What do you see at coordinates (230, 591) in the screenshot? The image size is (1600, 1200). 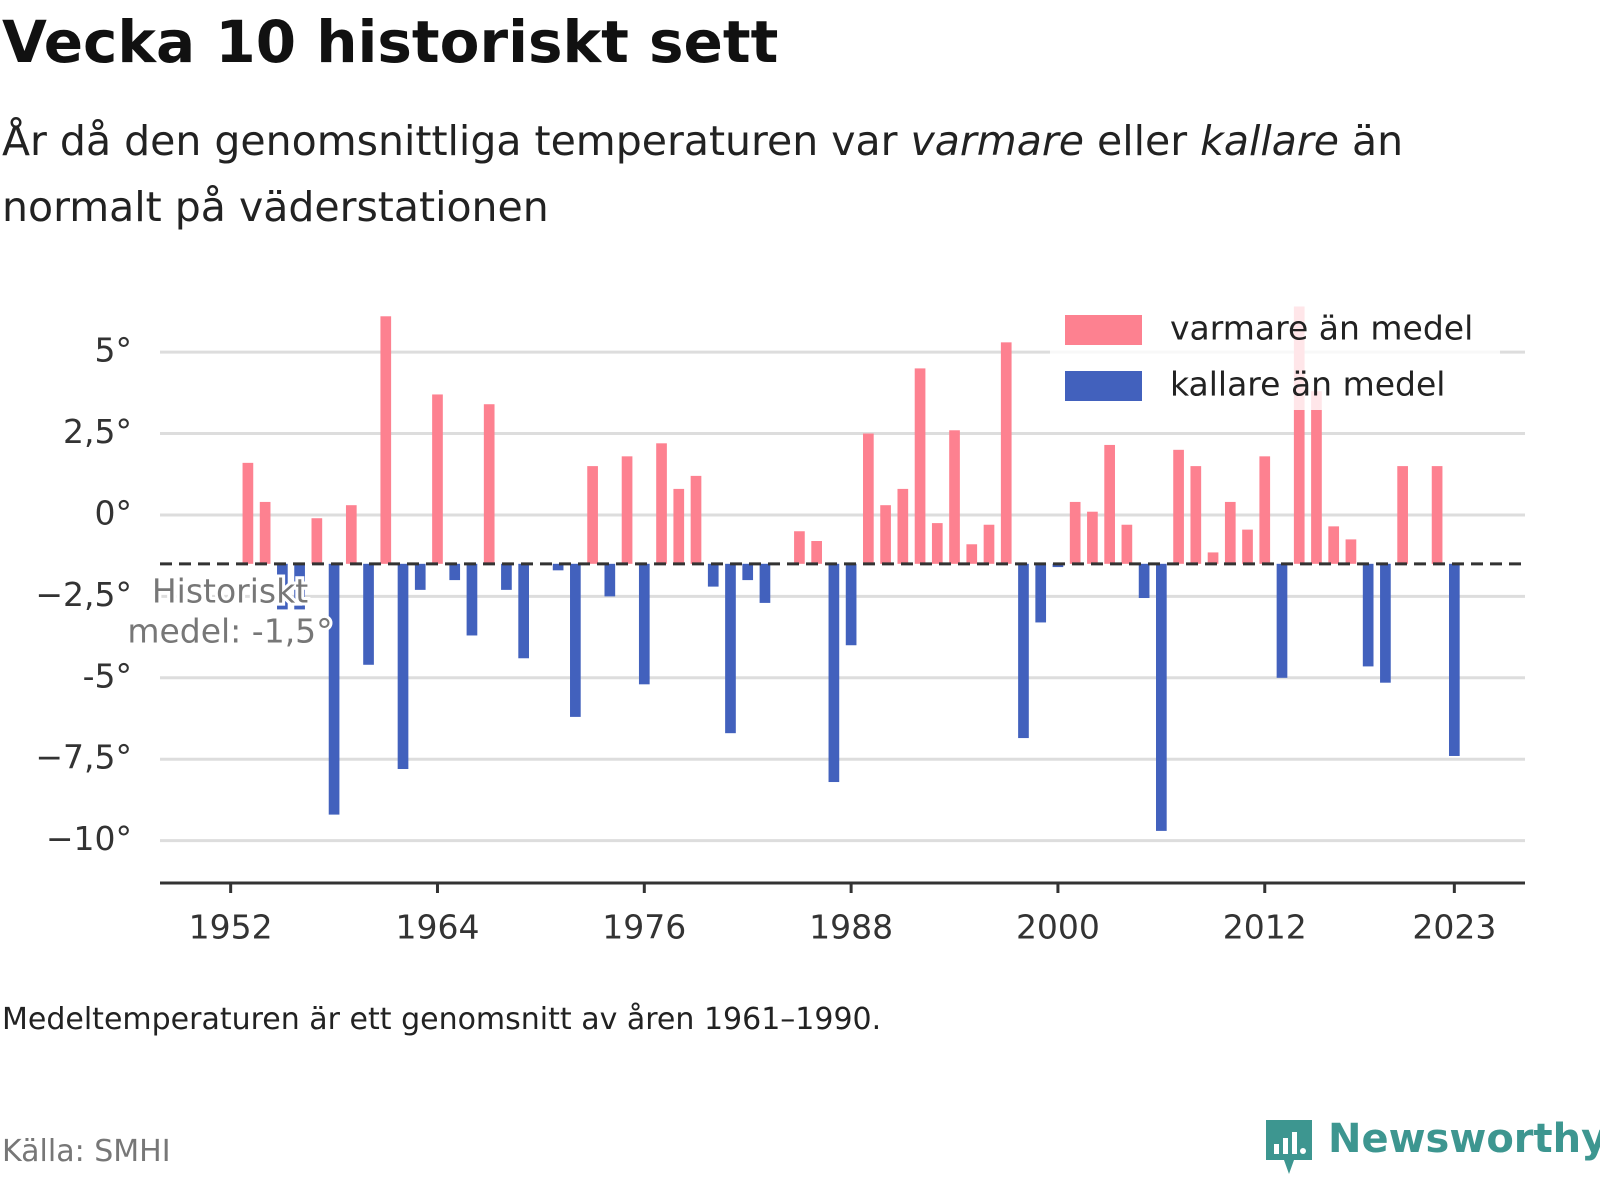 I see `baseline-label: Historiskt` at bounding box center [230, 591].